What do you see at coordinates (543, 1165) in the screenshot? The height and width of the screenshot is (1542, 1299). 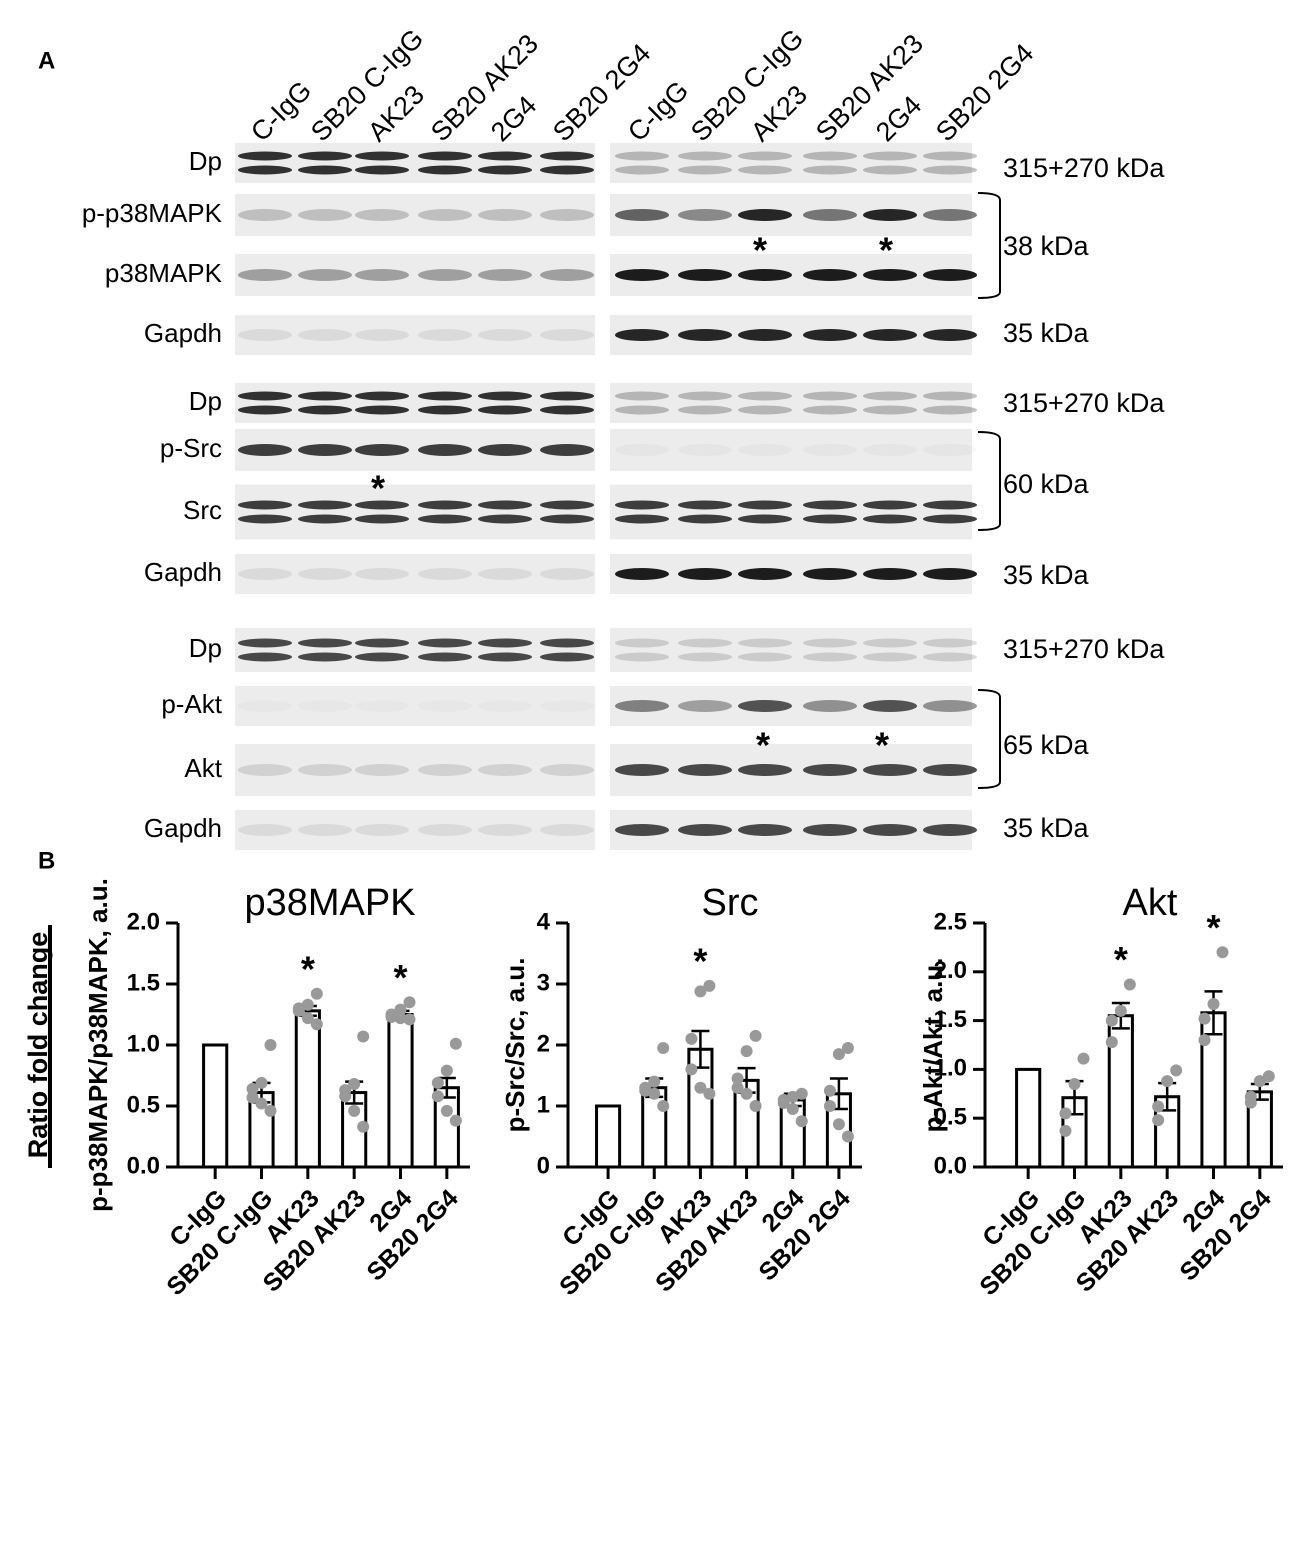 I see `y-tick-label: 0` at bounding box center [543, 1165].